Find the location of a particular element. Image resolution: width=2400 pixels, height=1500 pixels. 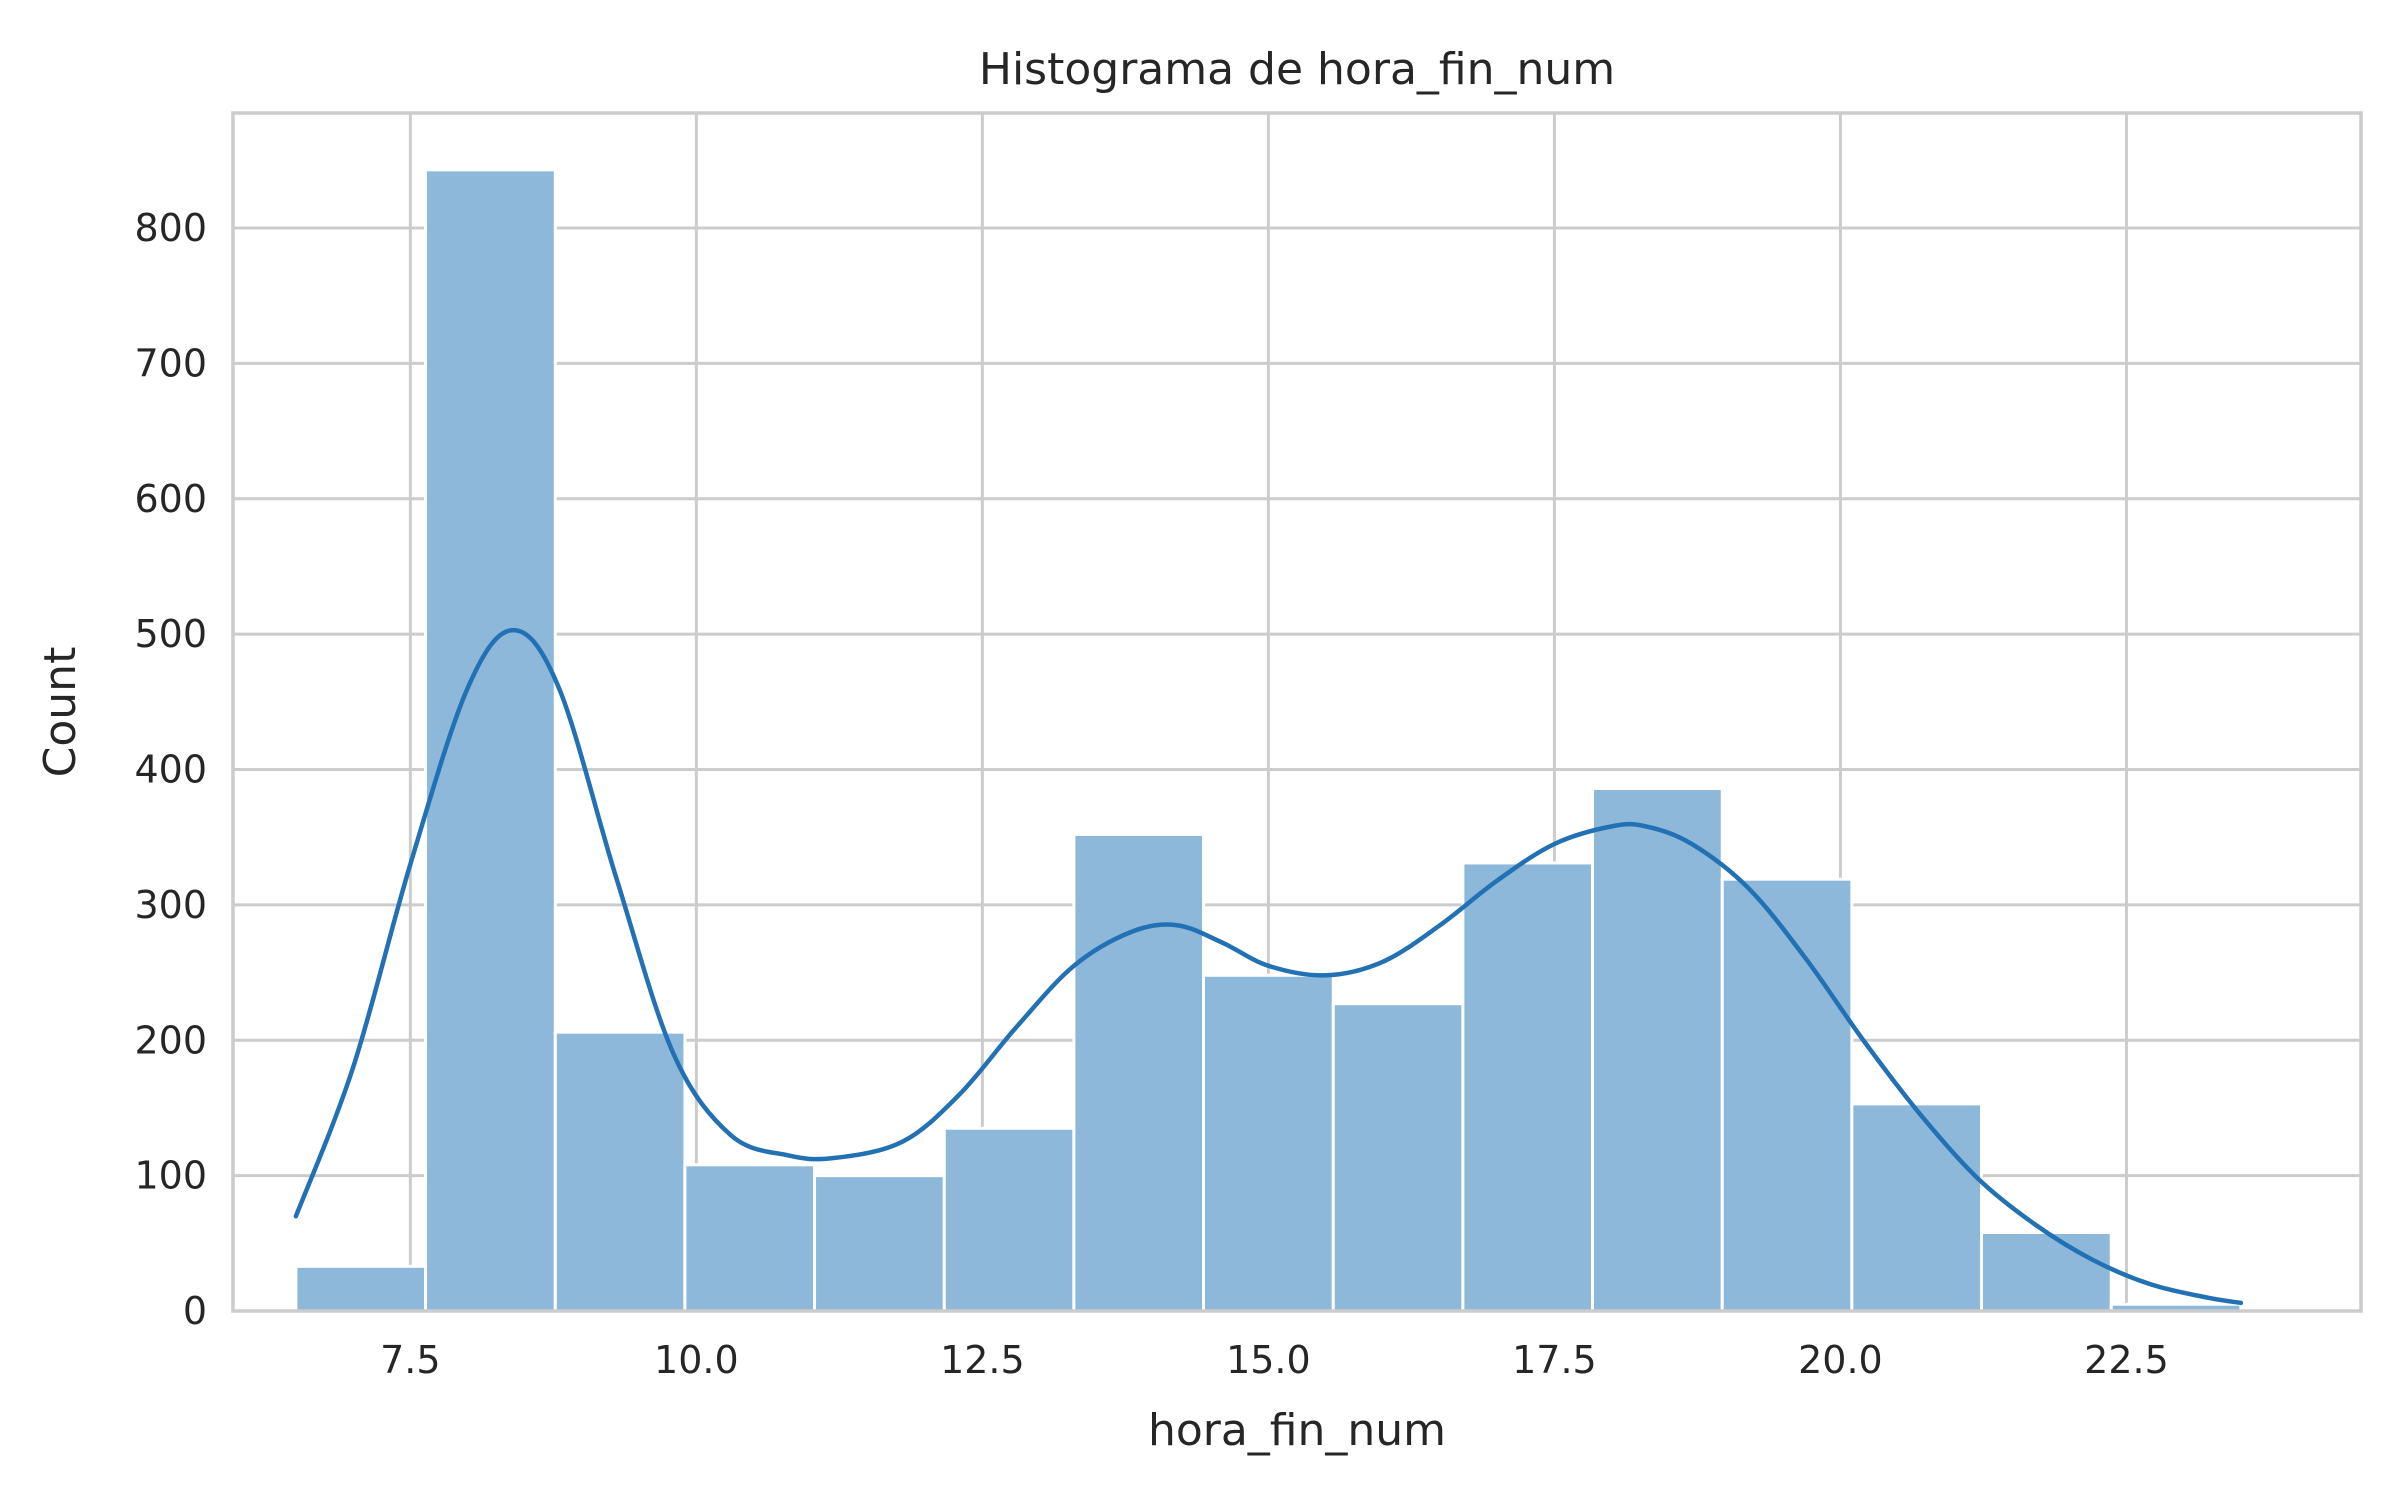

y-tick-label: 0 is located at coordinates (195, 1311).